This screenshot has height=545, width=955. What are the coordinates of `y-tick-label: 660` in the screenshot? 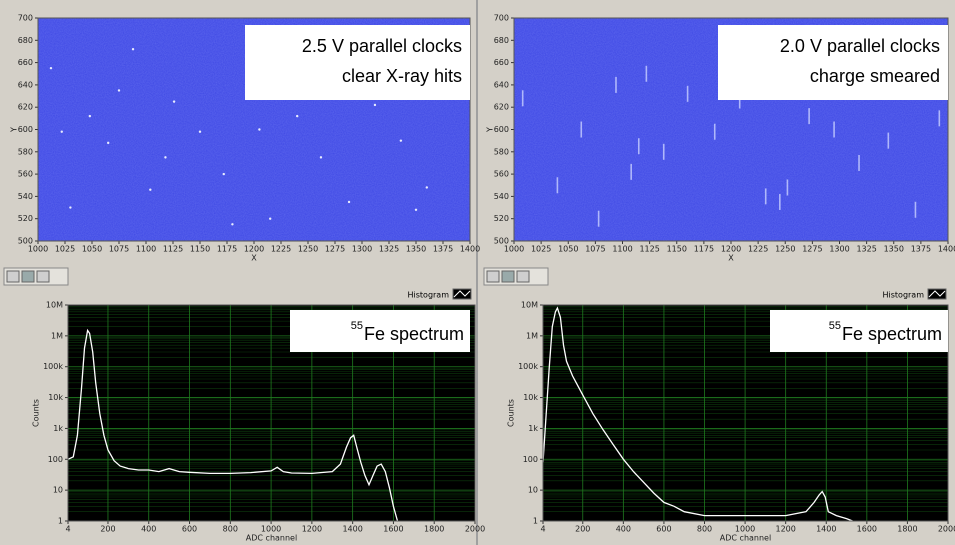 It's located at (25, 62).